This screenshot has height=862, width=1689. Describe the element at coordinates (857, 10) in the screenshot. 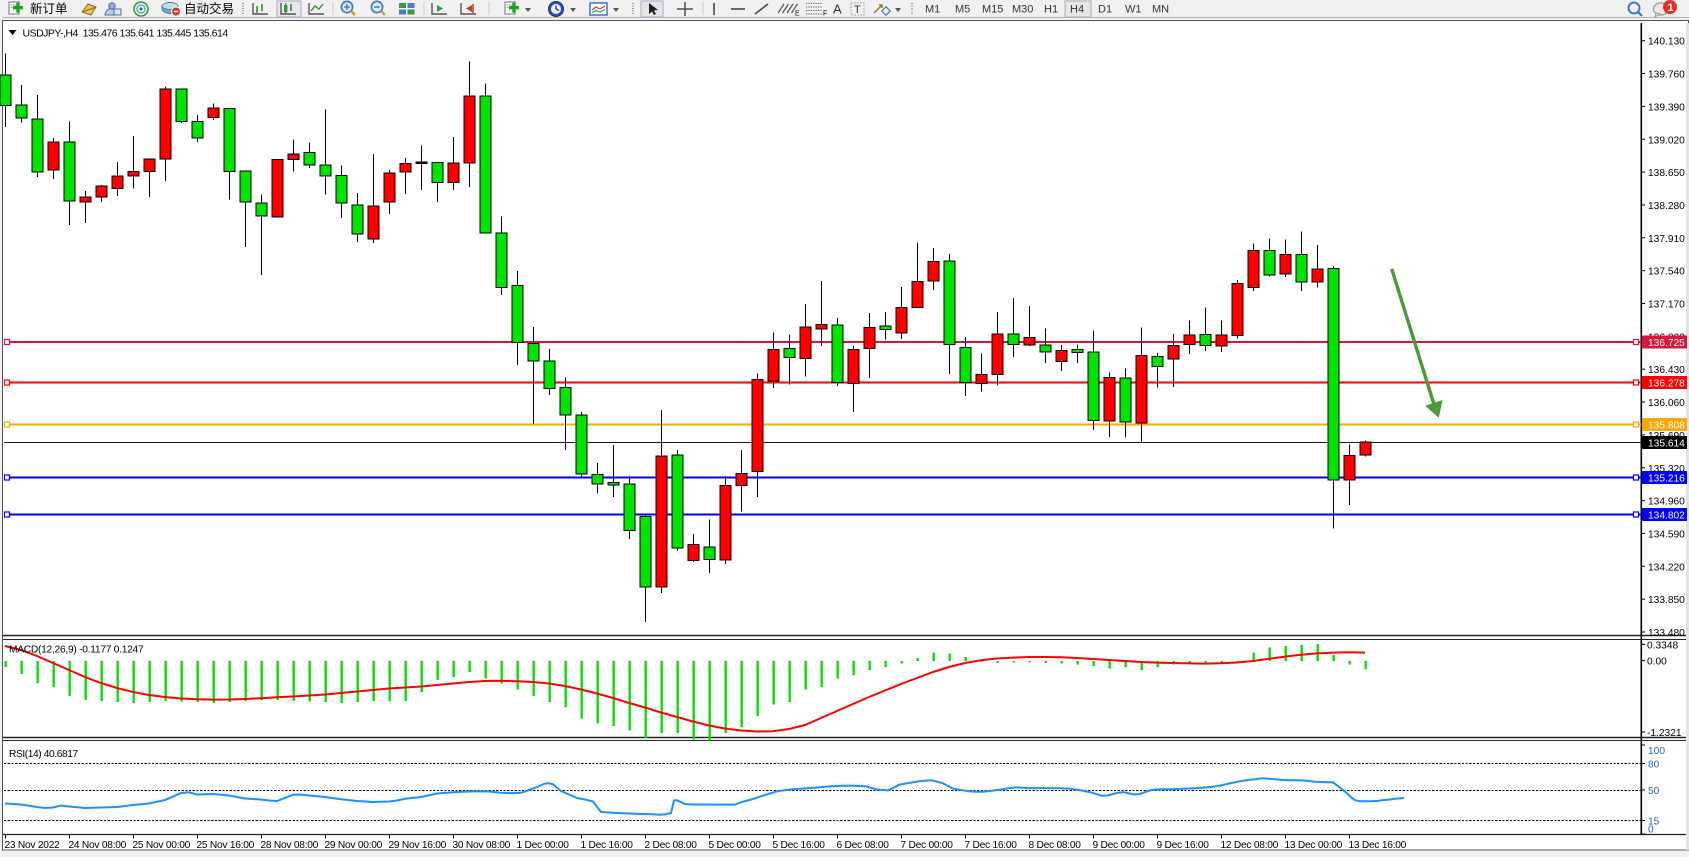

I see `svg-text: T` at that location.